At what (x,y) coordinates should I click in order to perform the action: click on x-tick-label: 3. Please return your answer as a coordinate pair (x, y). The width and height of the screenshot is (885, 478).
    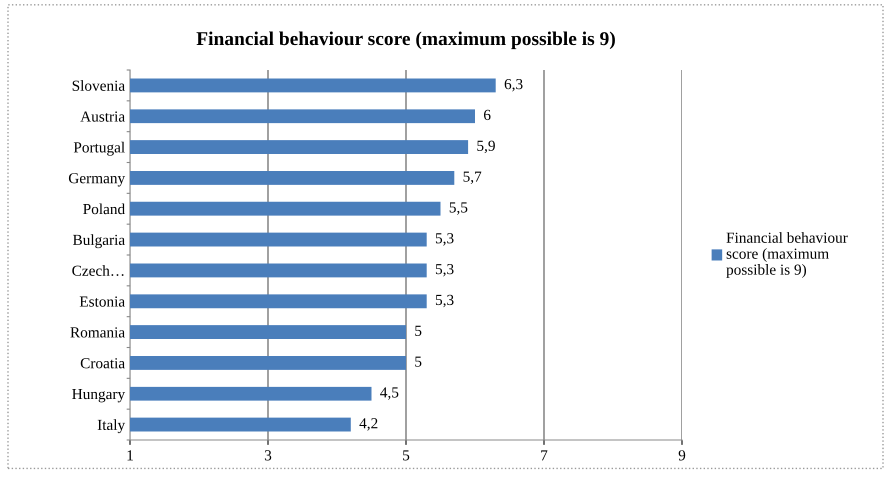
    Looking at the image, I should click on (268, 455).